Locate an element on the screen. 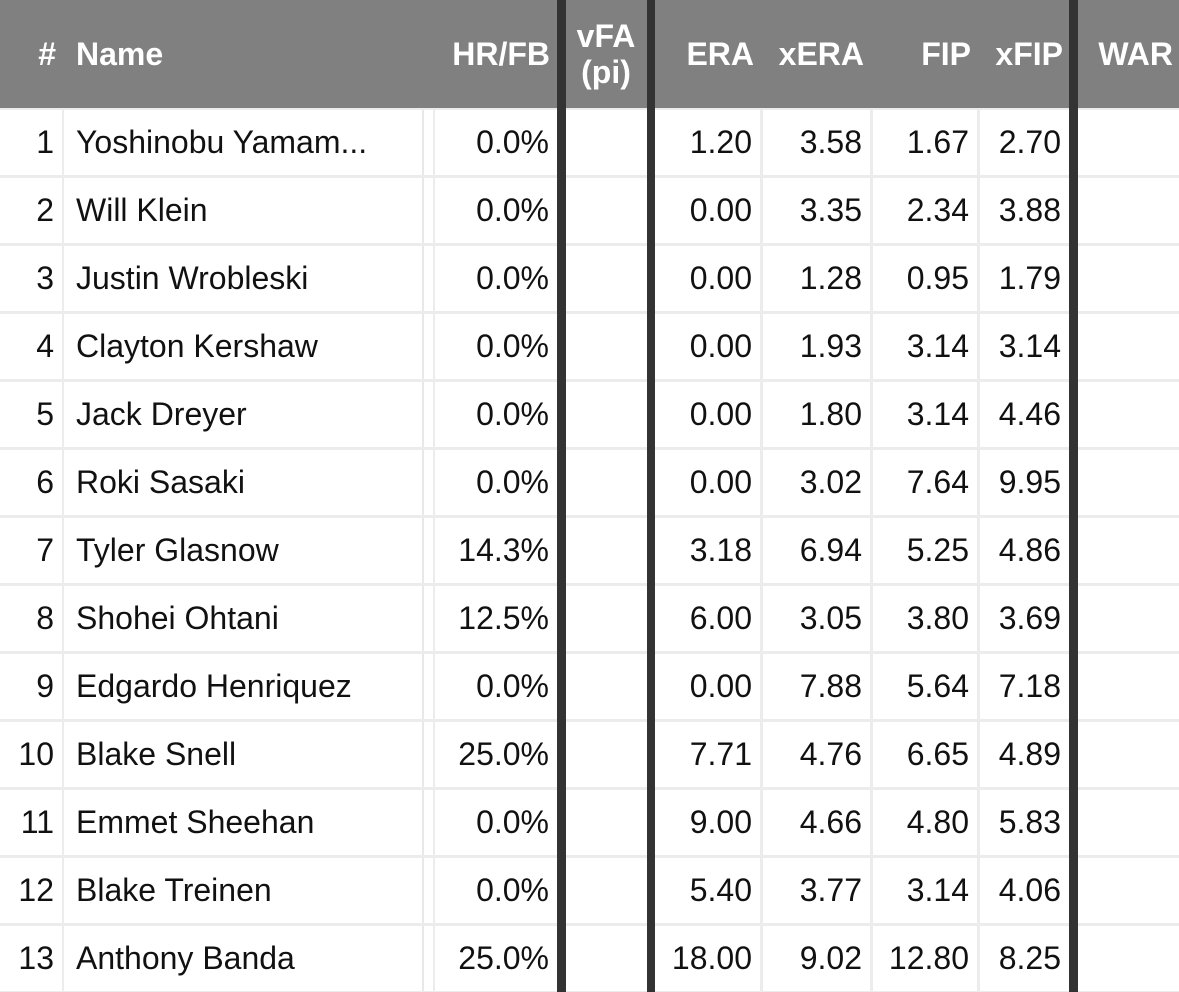  table-row: 3 Justin Wrobleski 0.0% 0.00 1.28 0.95 1.79 is located at coordinates (589, 278).